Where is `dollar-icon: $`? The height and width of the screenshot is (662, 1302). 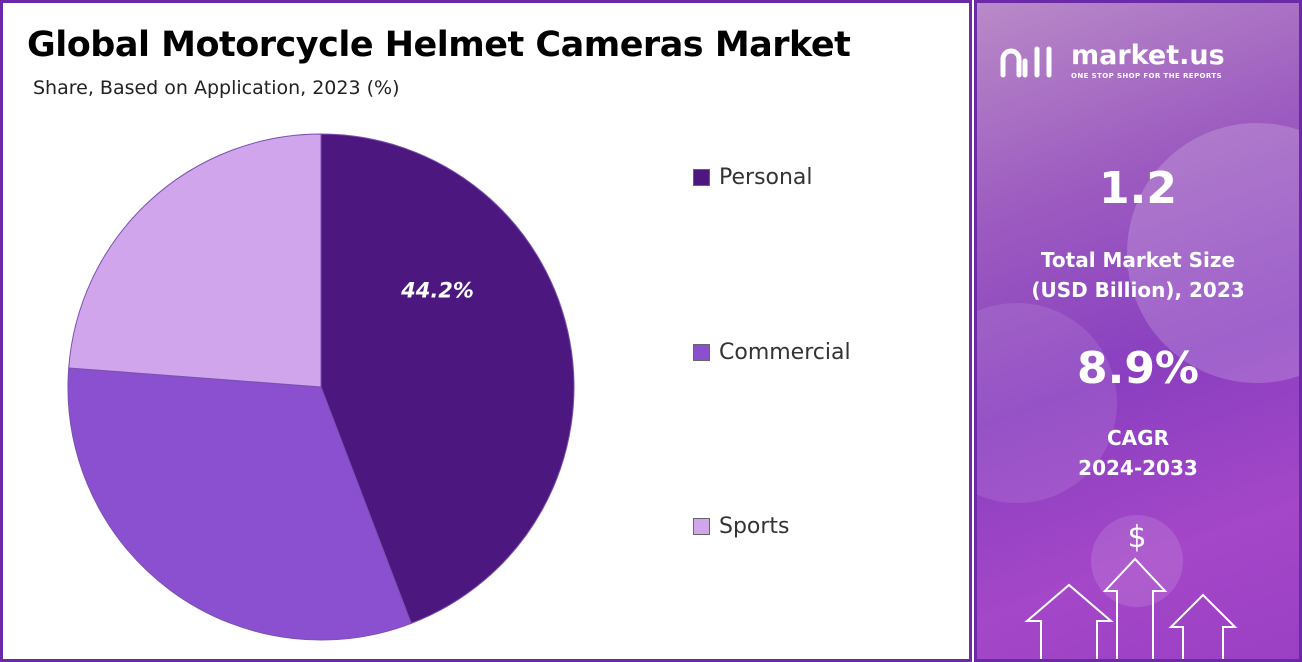
dollar-icon: $ is located at coordinates (1136, 537).